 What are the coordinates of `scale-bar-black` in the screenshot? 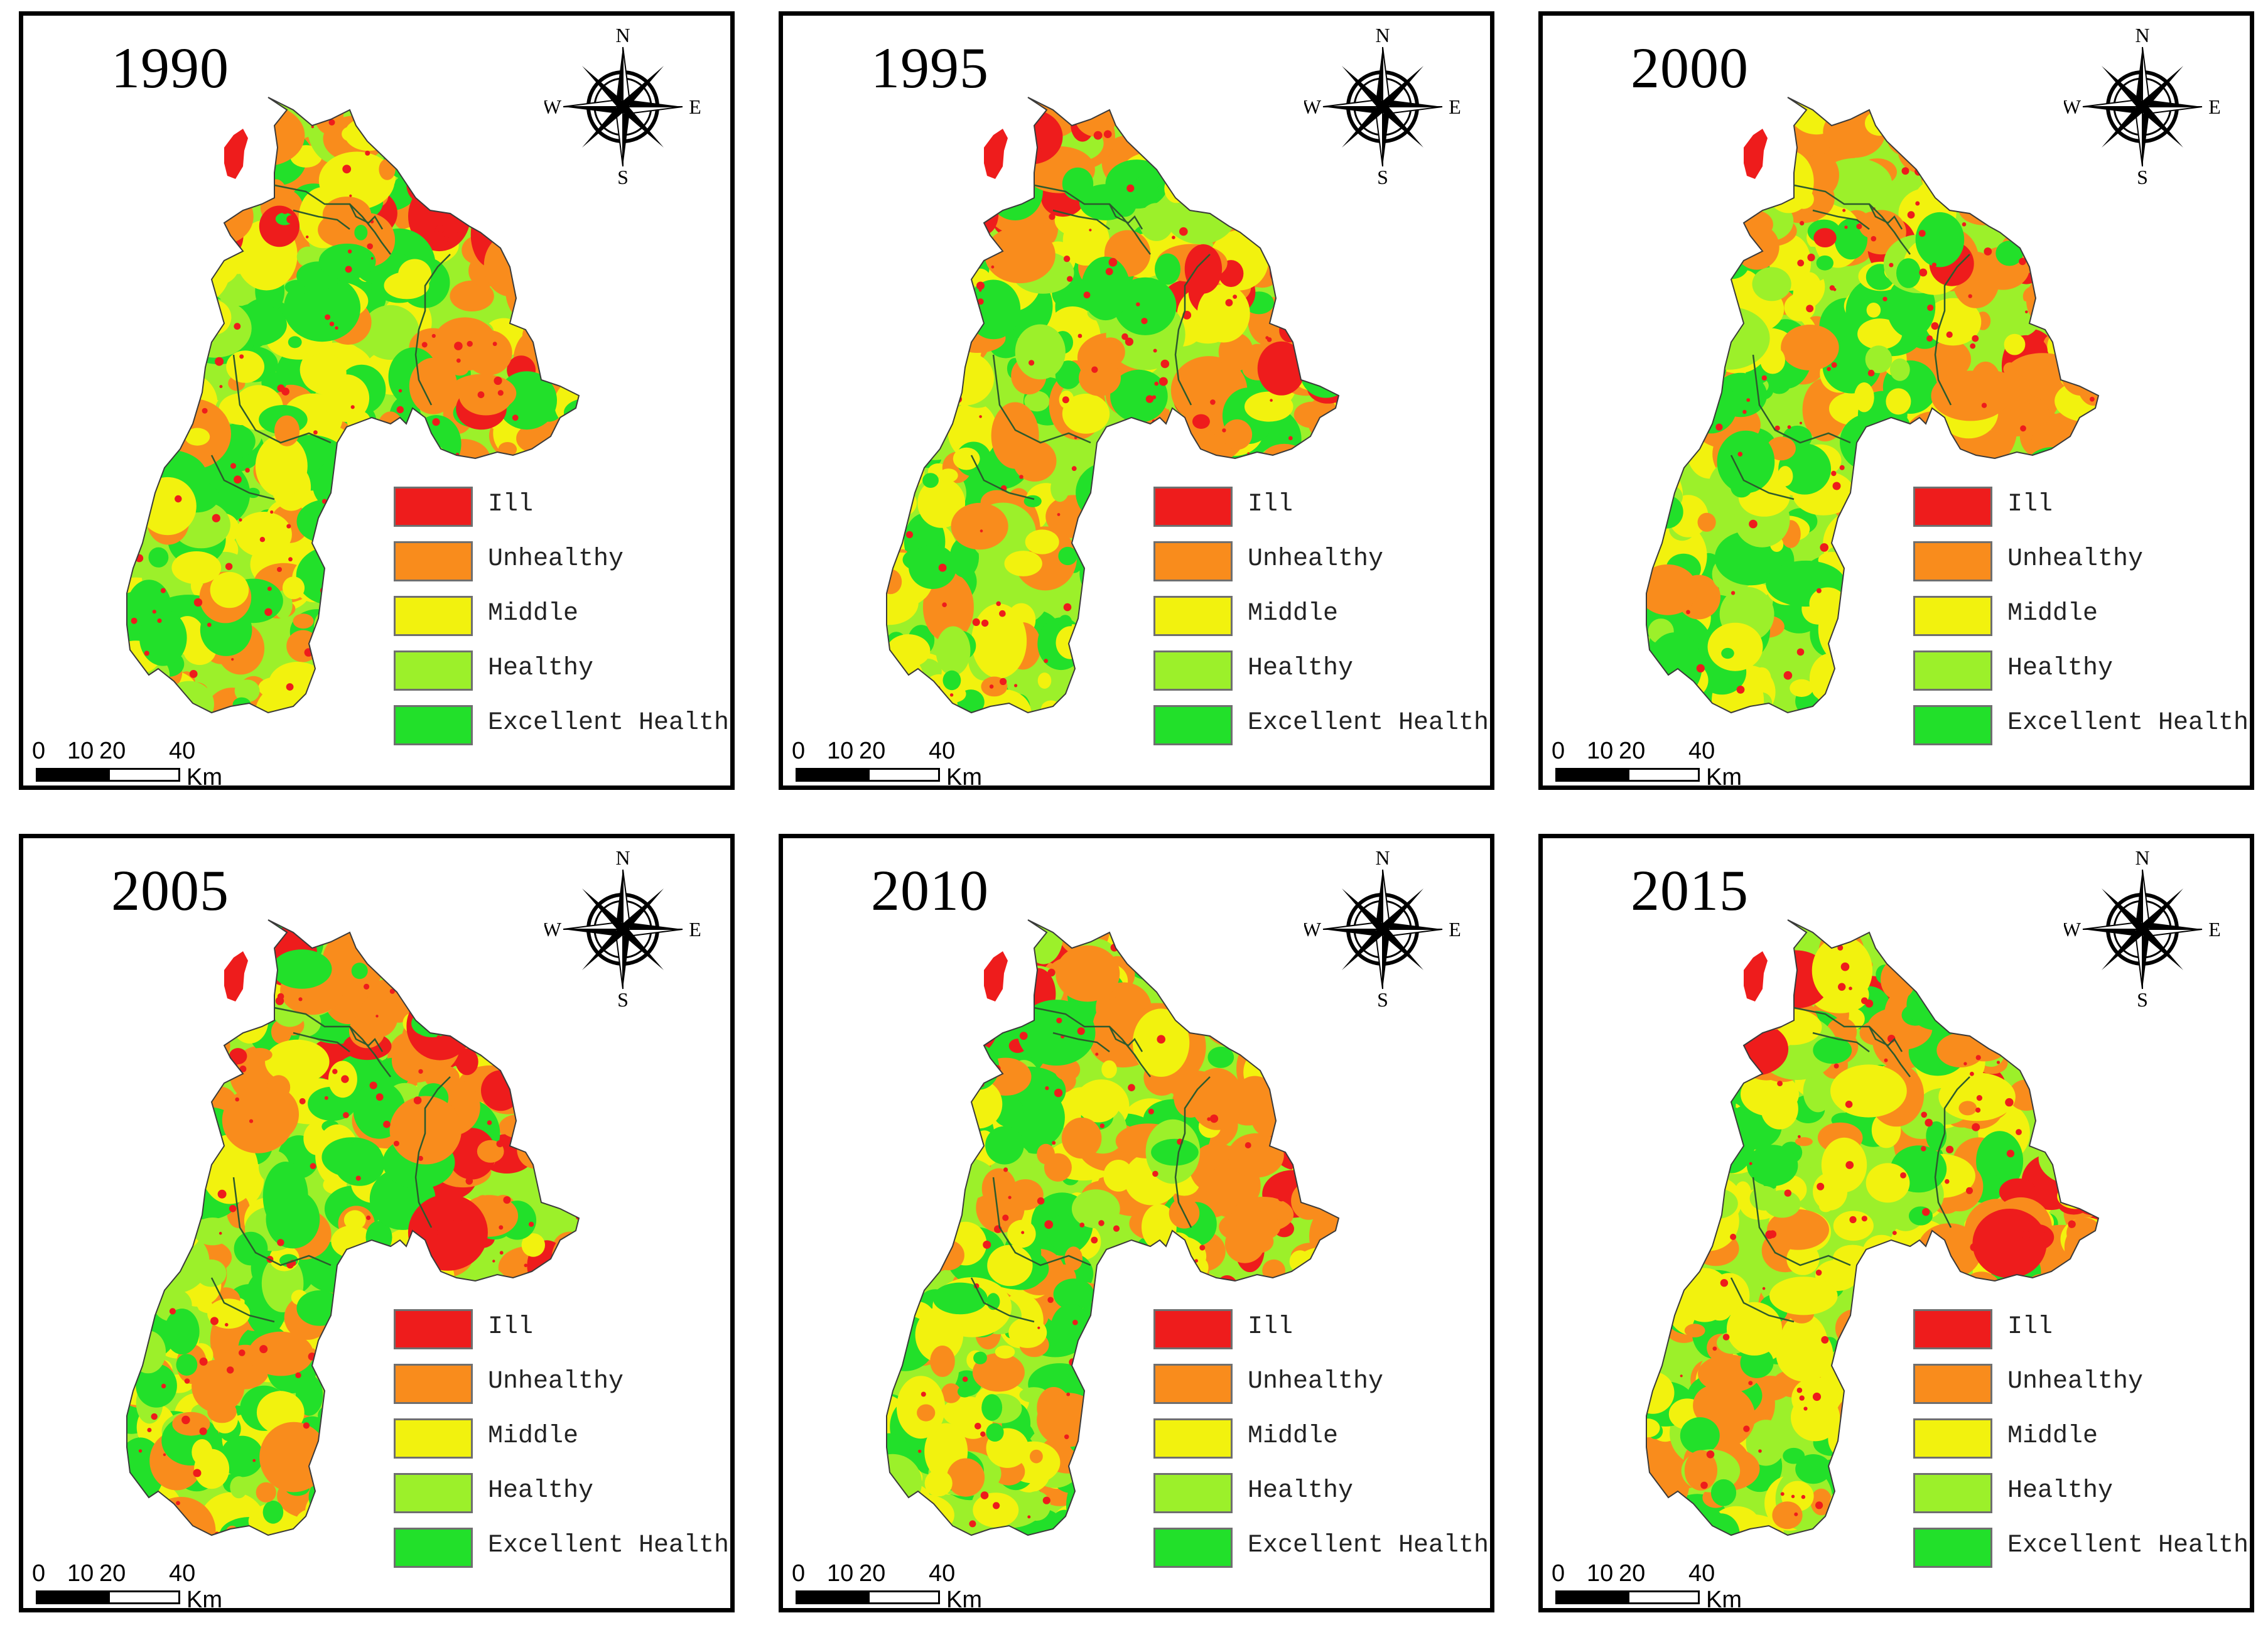 It's located at (72, 775).